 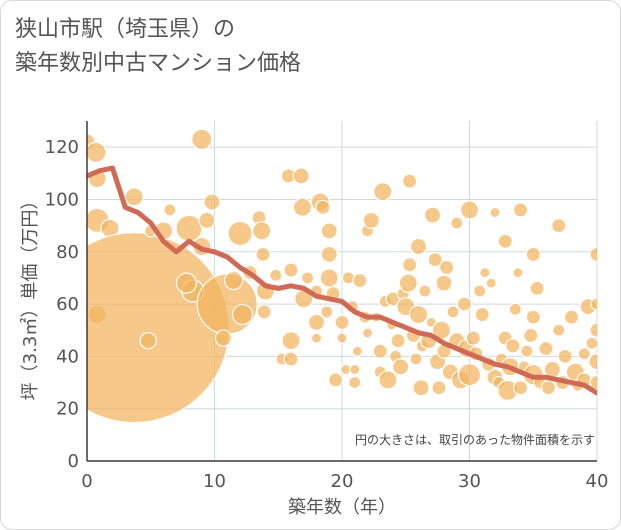 What do you see at coordinates (30, 296) in the screenshot?
I see `y-axis-label: 坪（3.3㎡）単価（万円）` at bounding box center [30, 296].